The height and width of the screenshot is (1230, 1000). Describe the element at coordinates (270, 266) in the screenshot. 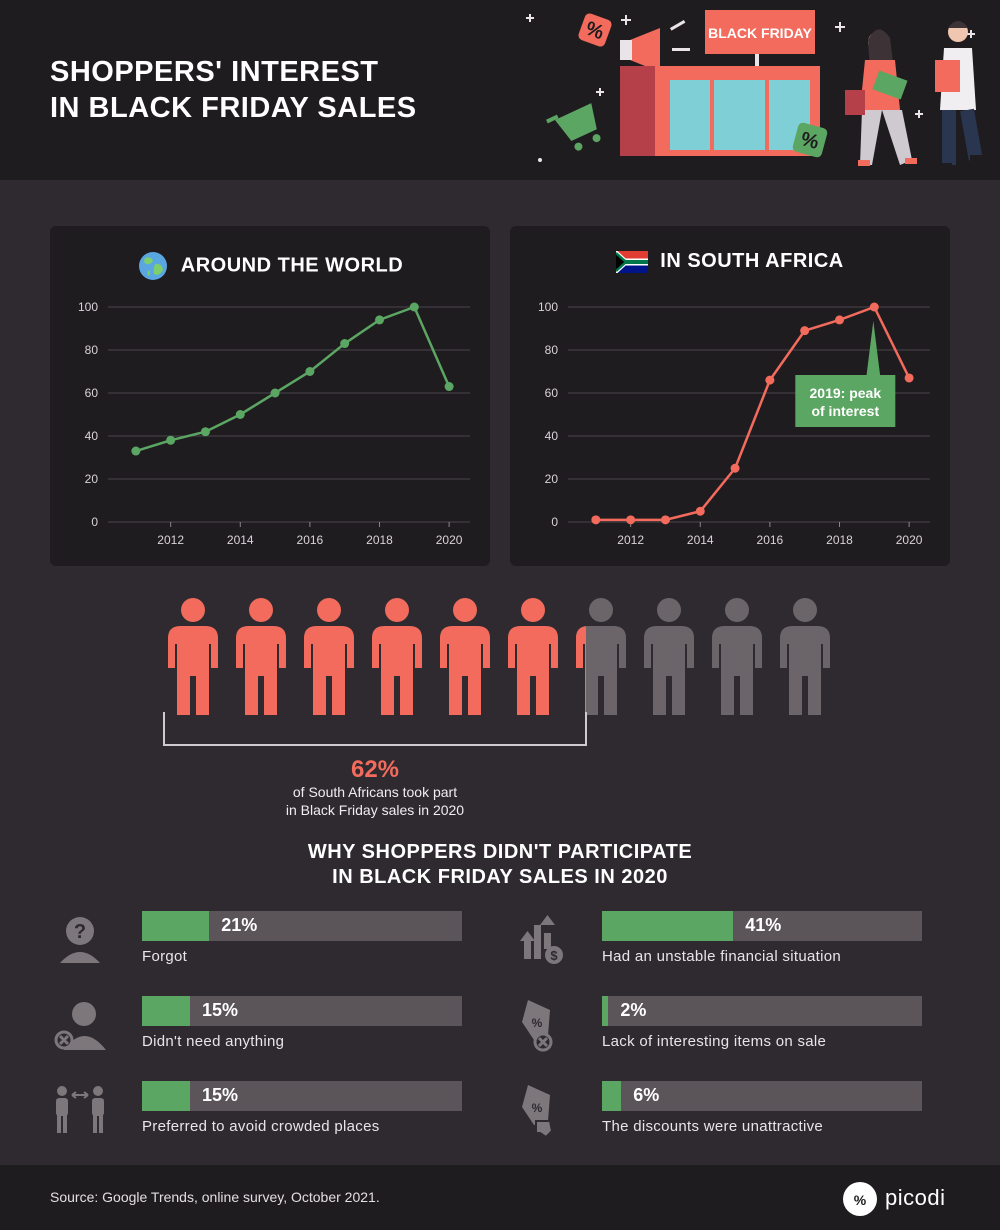

I see `chart-title-world: AROUND THE WORLD` at that location.